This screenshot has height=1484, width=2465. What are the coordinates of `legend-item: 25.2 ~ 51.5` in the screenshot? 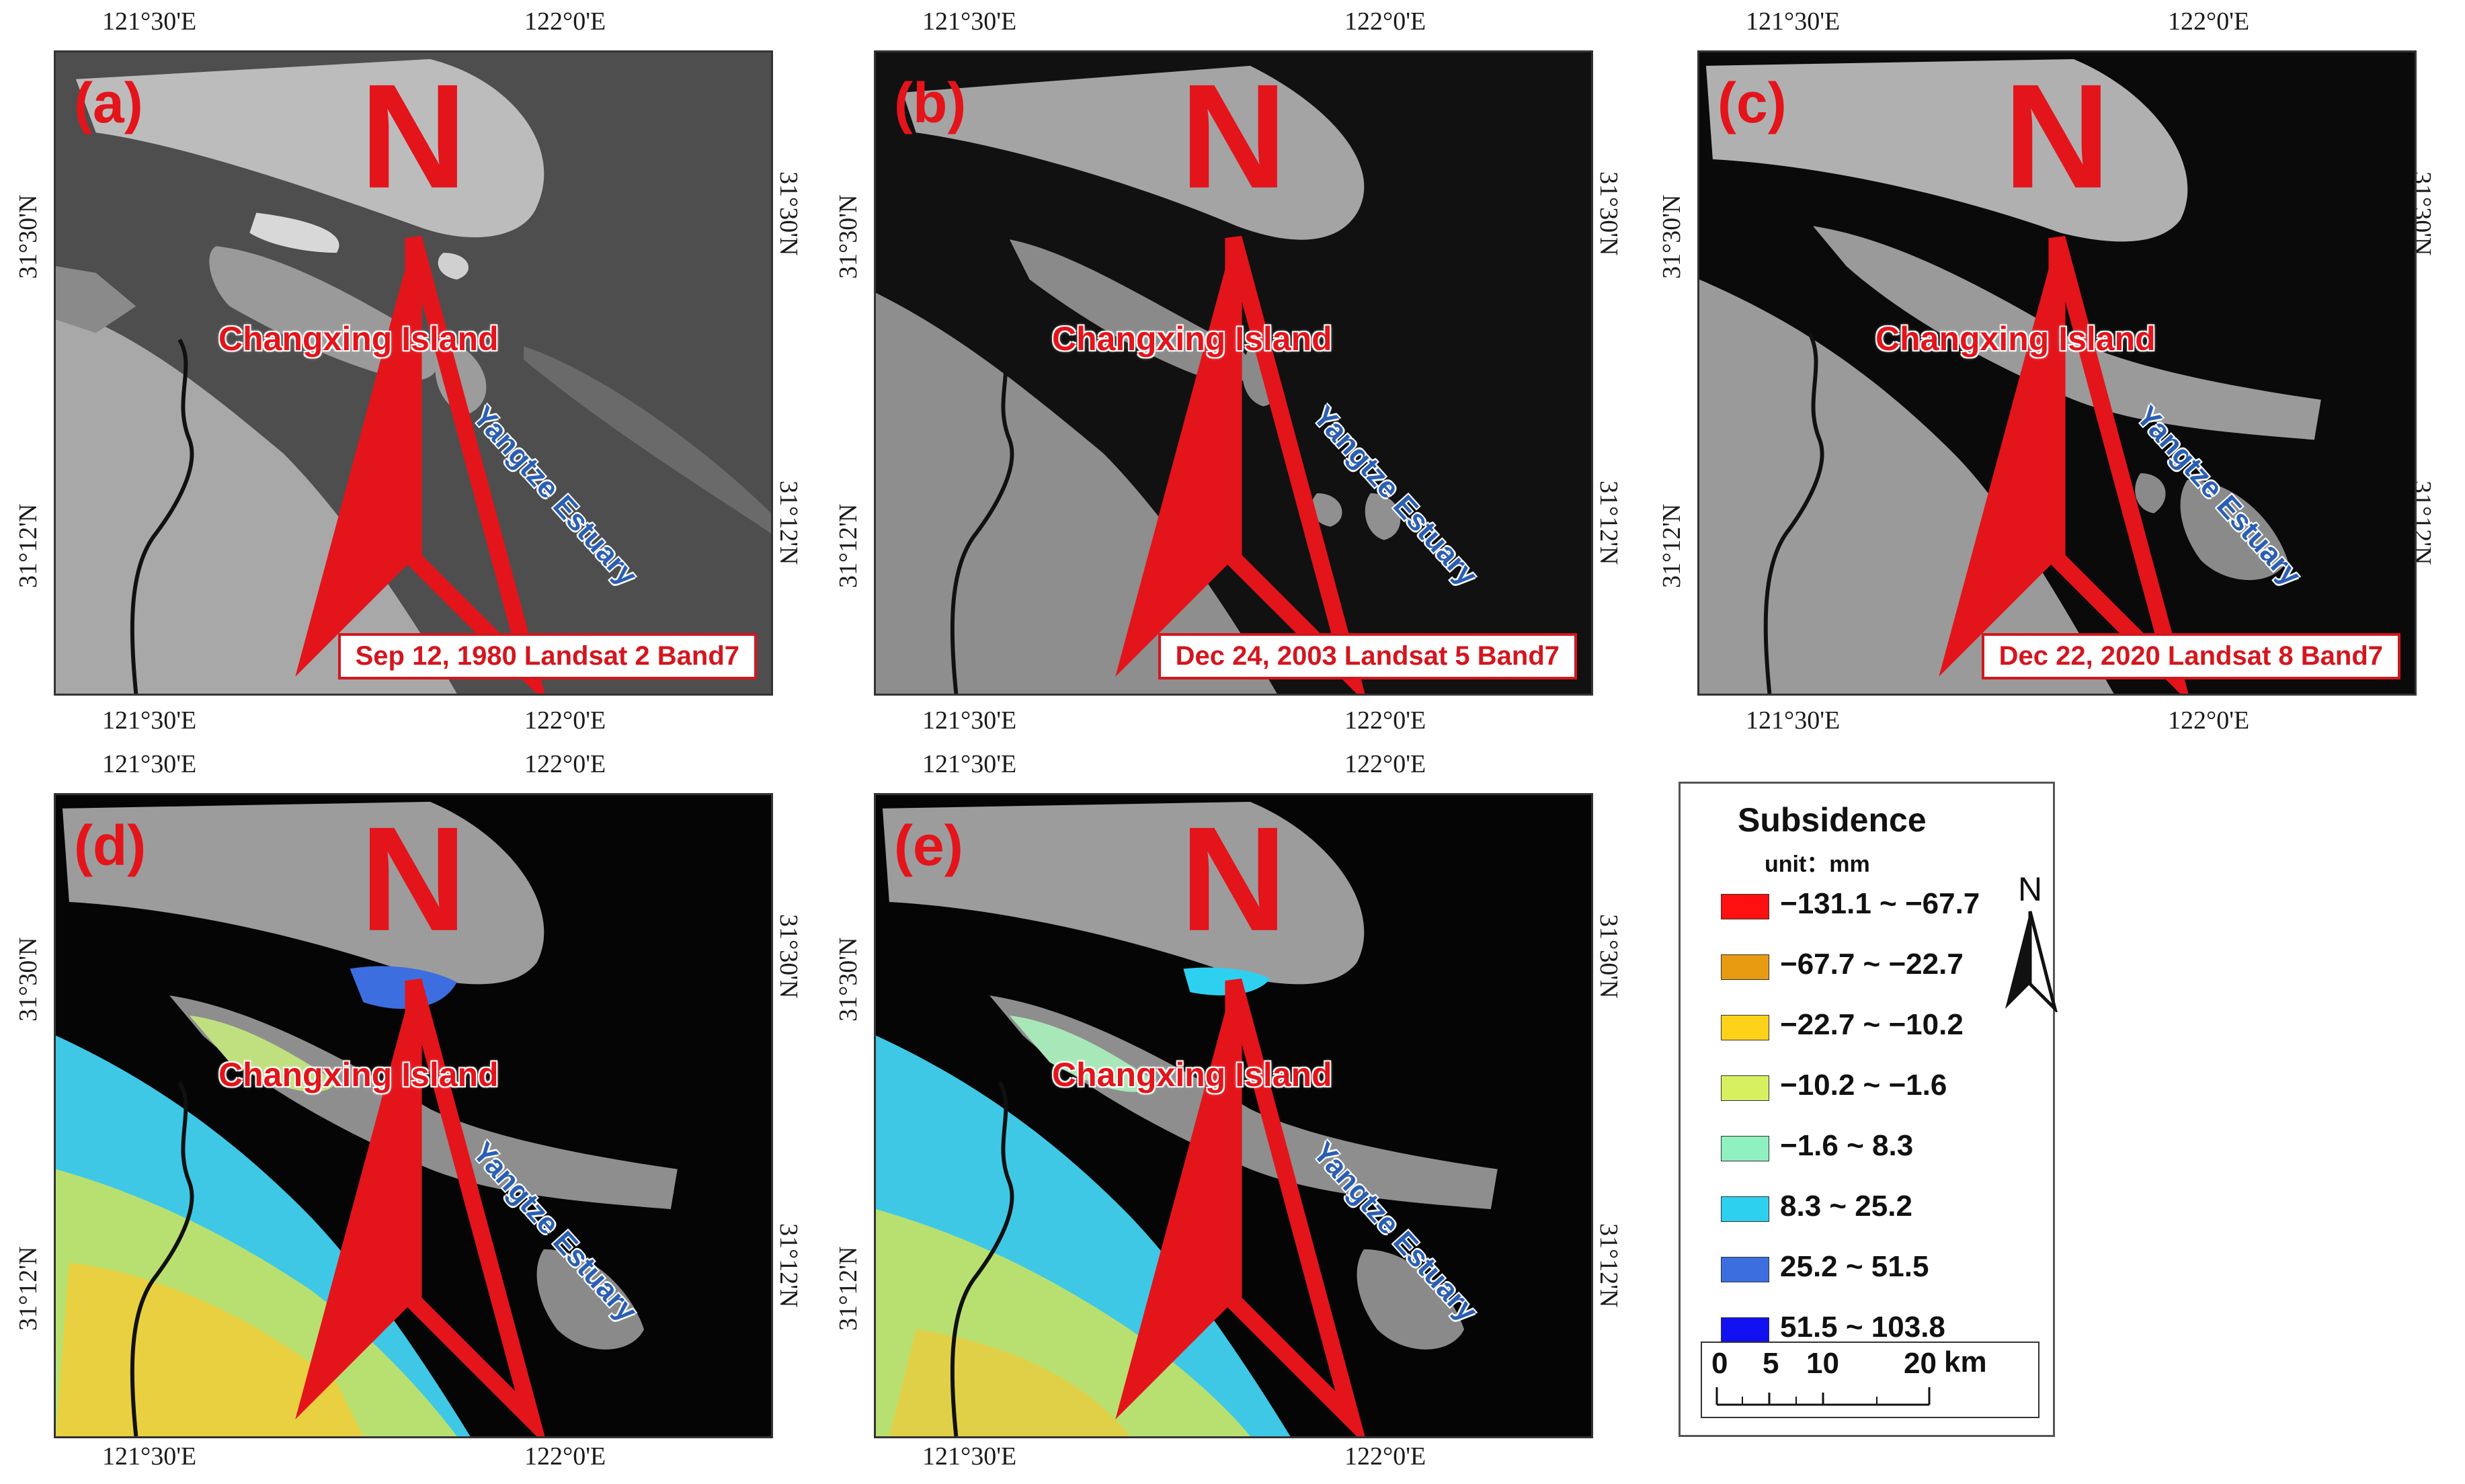 It's located at (1862, 1267).